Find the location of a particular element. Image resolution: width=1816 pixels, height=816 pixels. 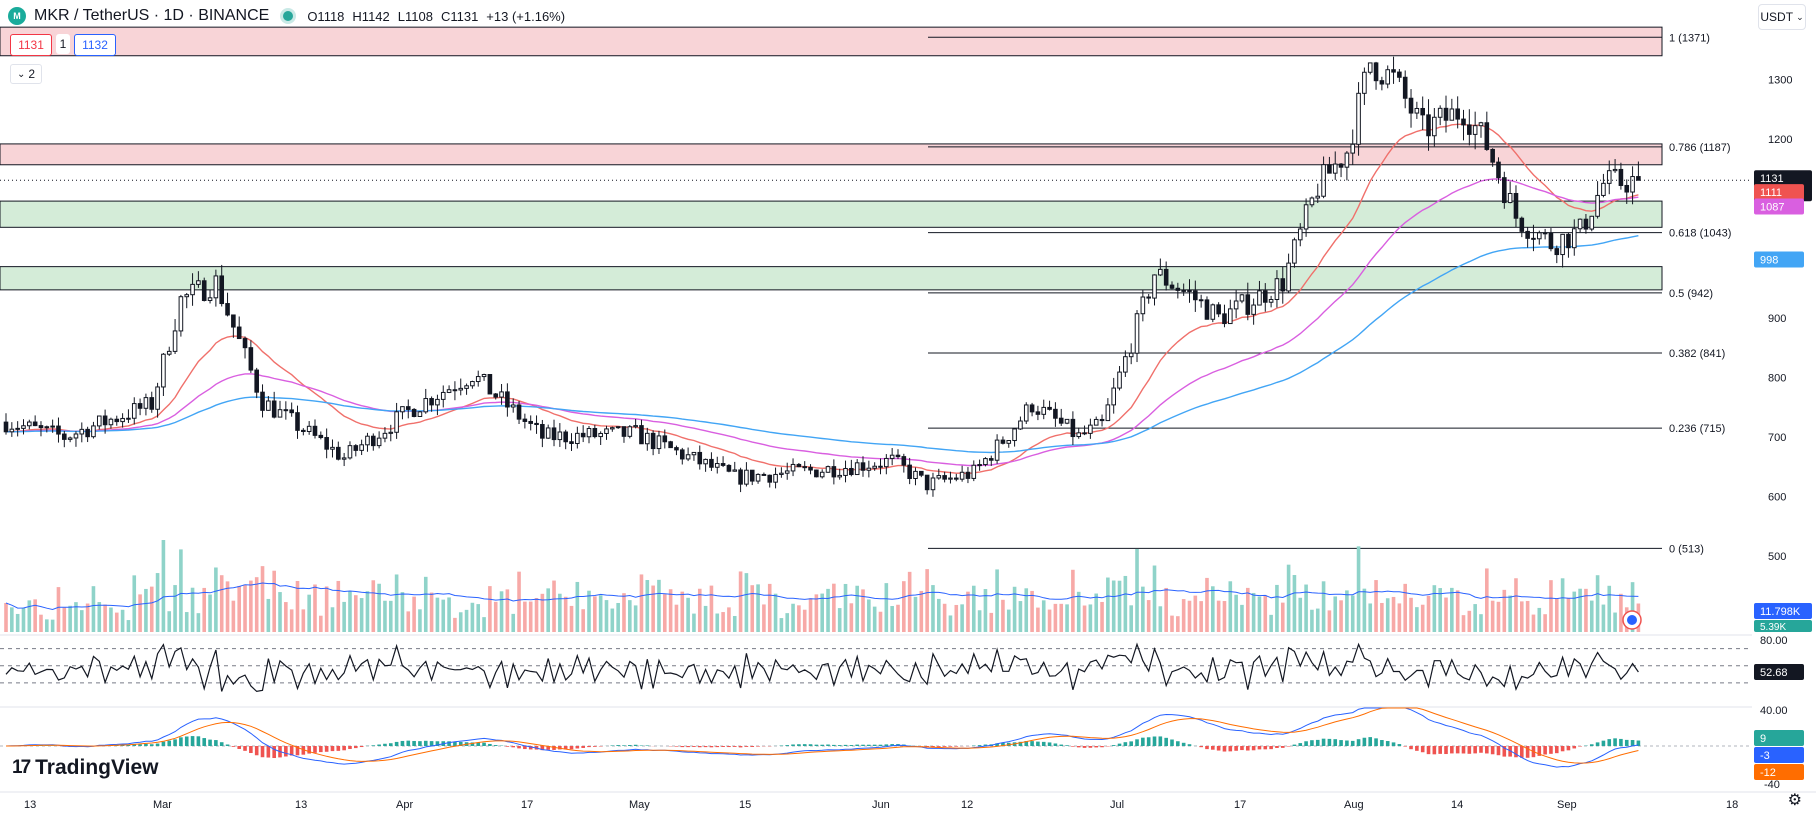

settings-gear-icon: ⚙ is located at coordinates (1794, 800).